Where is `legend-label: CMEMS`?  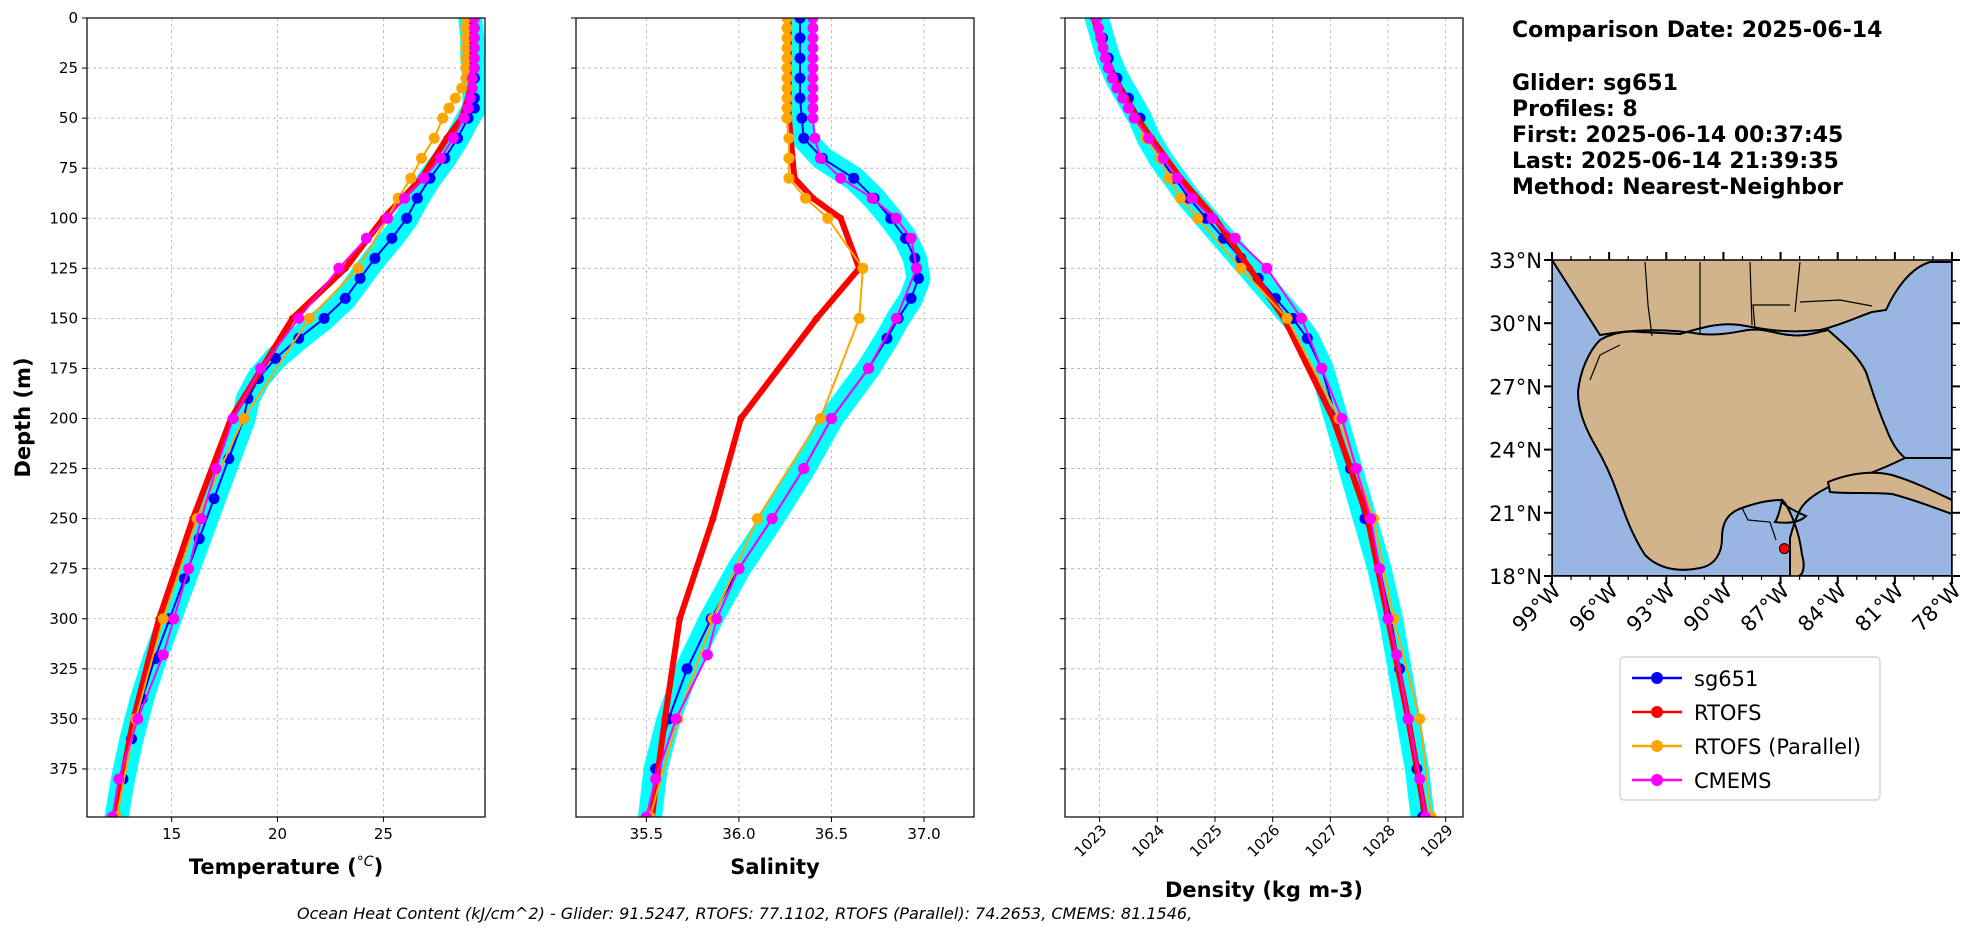 legend-label: CMEMS is located at coordinates (1733, 781).